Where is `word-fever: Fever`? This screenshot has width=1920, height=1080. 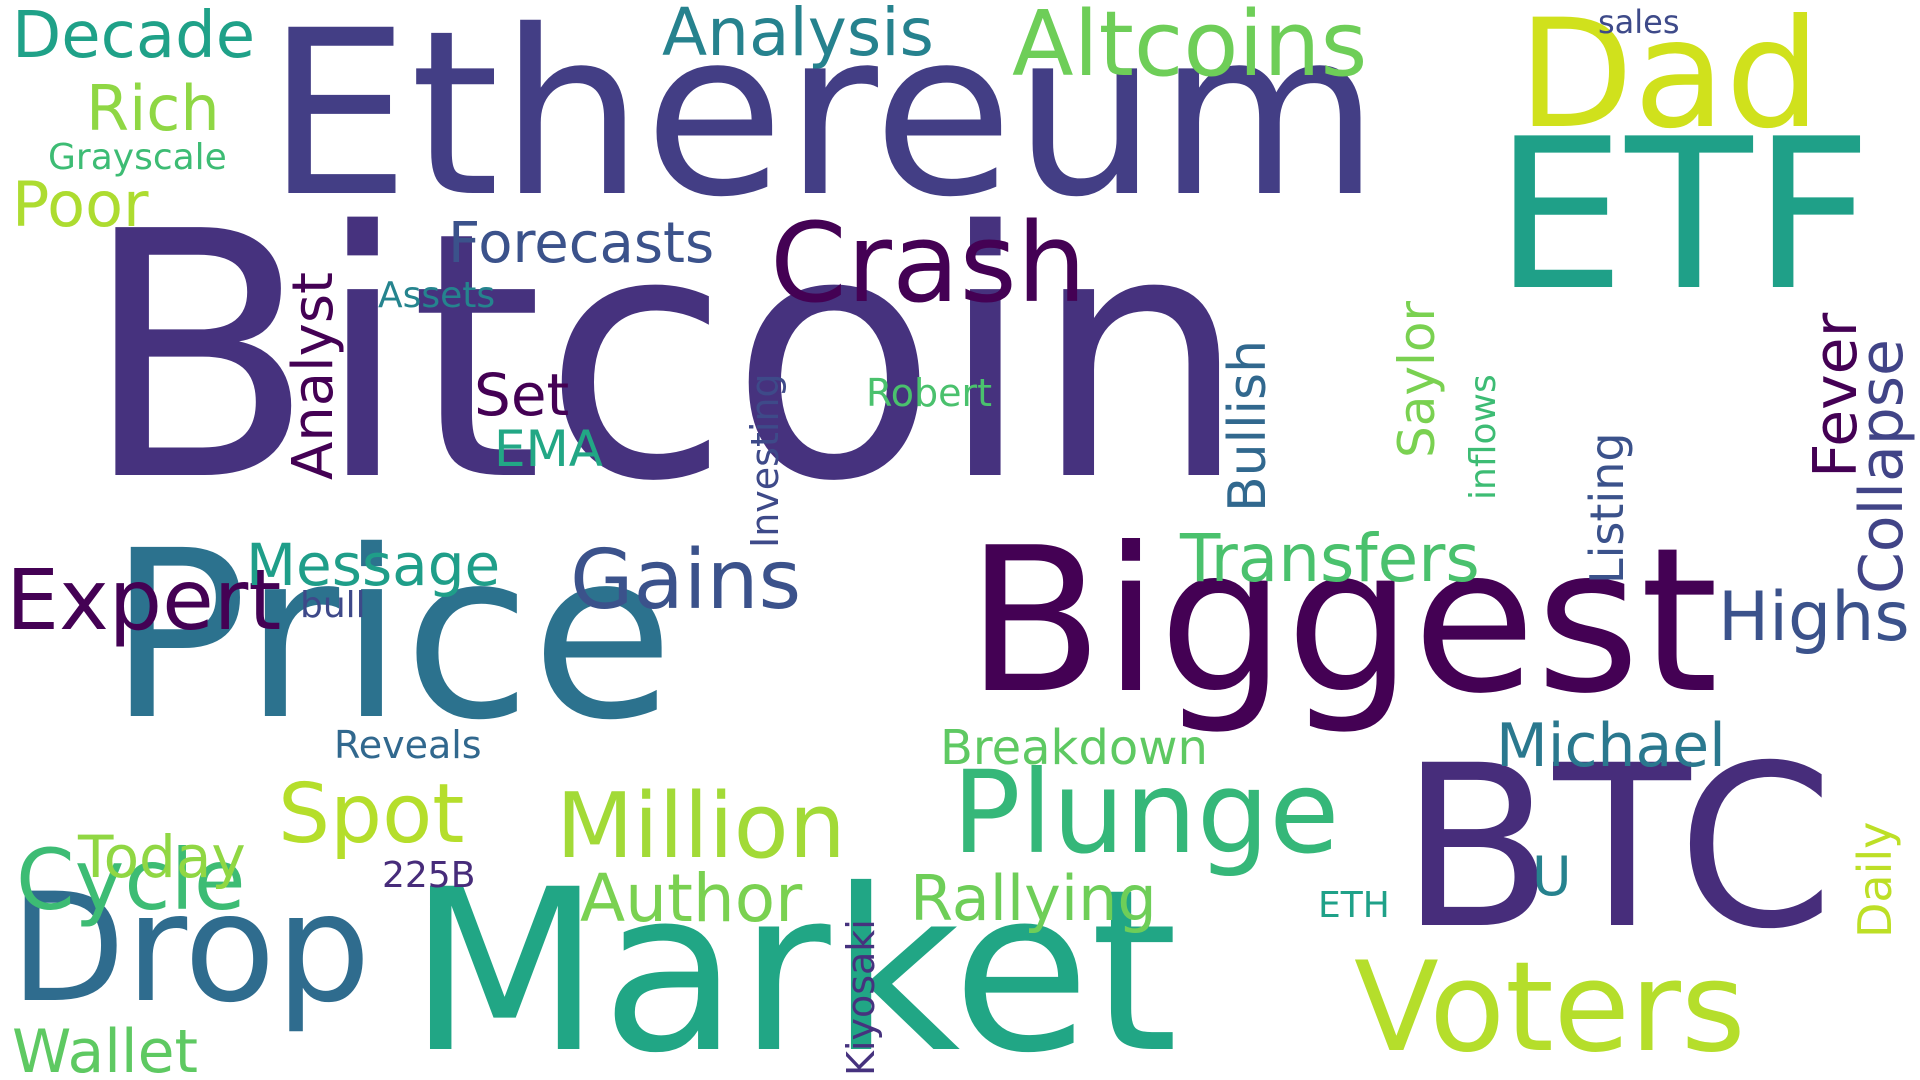 word-fever: Fever is located at coordinates (1836, 395).